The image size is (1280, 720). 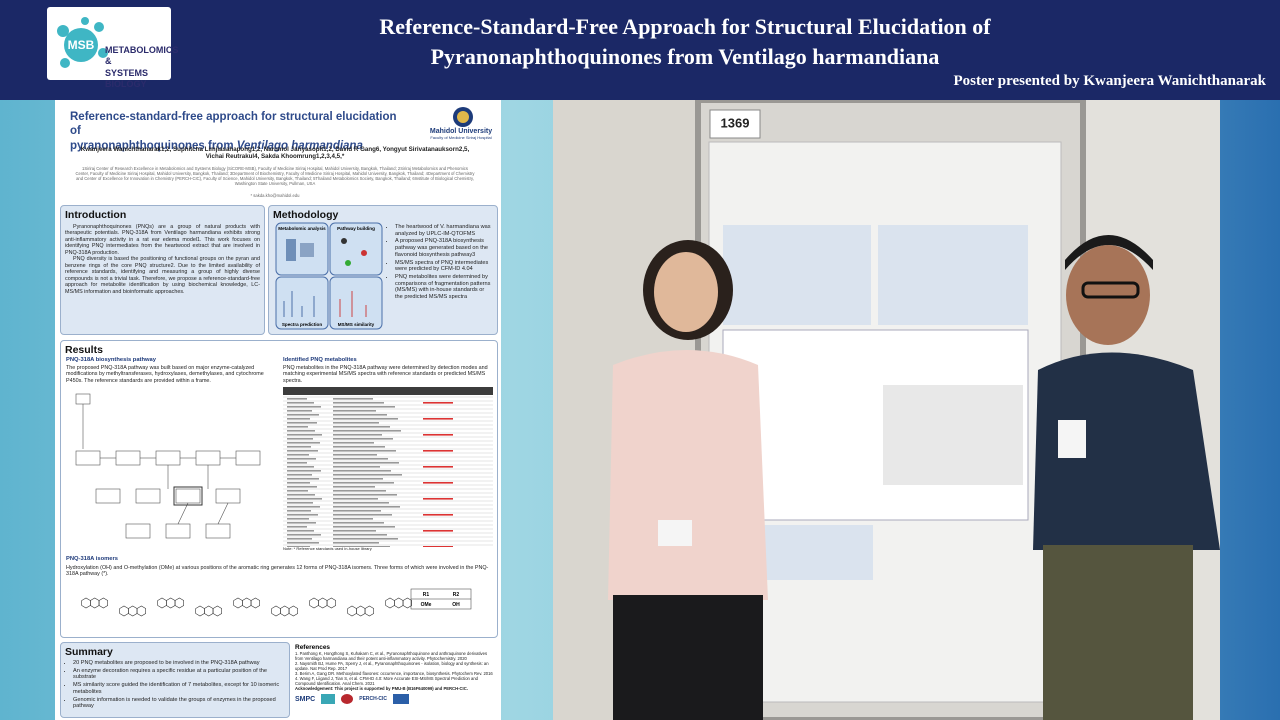 I want to click on section-heading: Introduction, so click(x=96, y=215).